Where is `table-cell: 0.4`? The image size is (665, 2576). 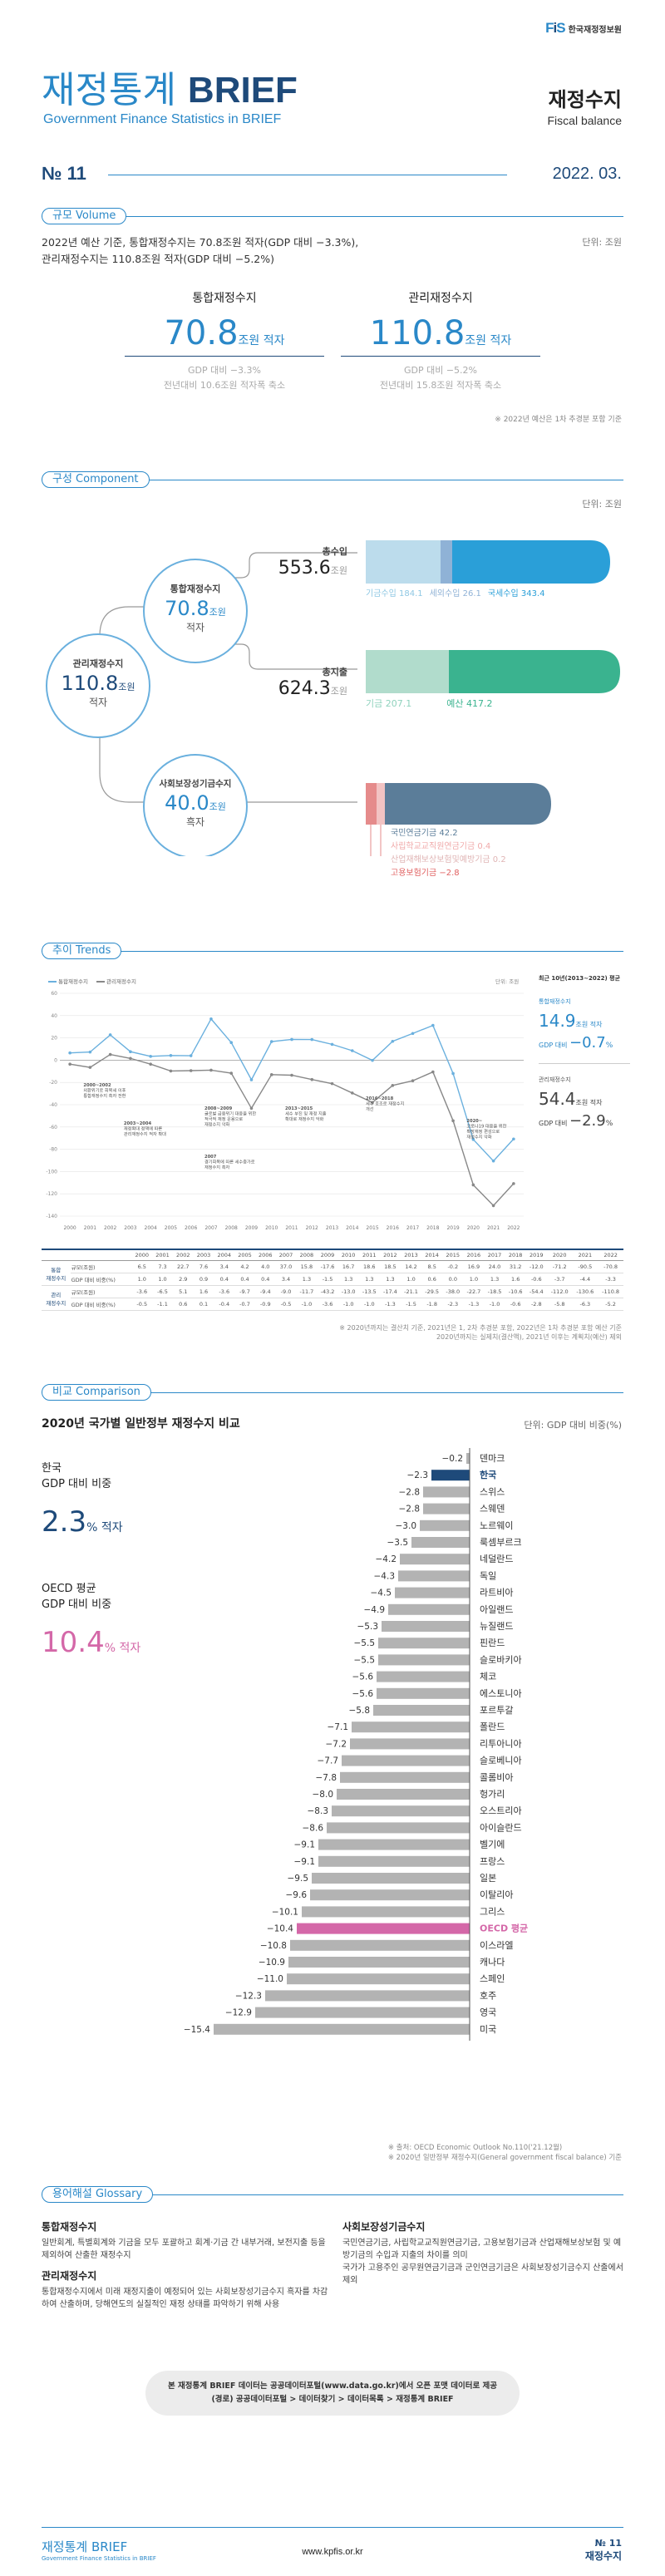 table-cell: 0.4 is located at coordinates (224, 1279).